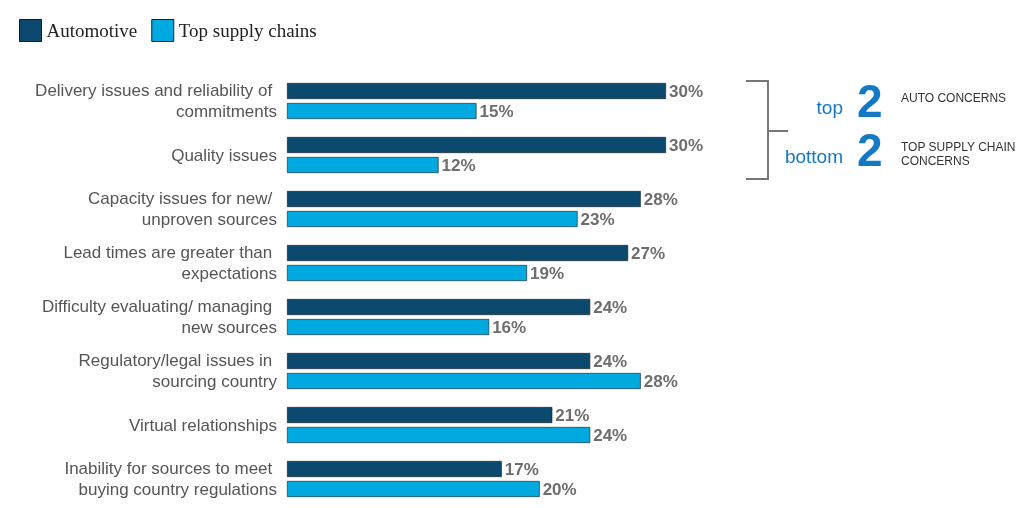  I want to click on data-label: 20%, so click(559, 489).